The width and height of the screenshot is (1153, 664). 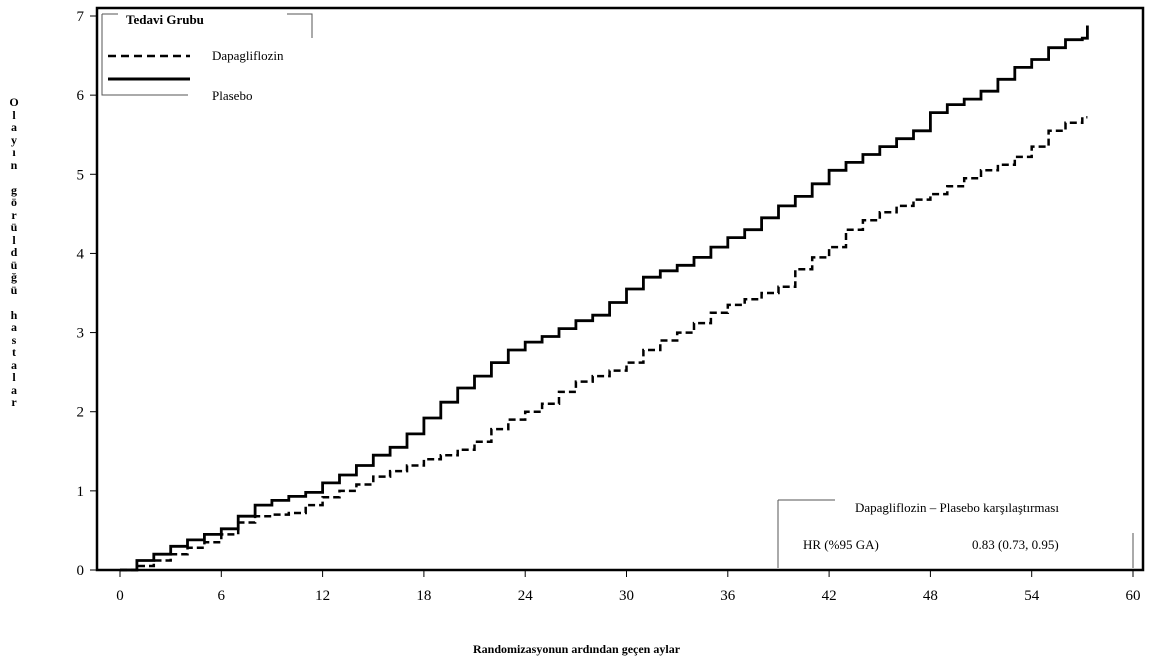 What do you see at coordinates (120, 596) in the screenshot?
I see `x-tick-label: 0` at bounding box center [120, 596].